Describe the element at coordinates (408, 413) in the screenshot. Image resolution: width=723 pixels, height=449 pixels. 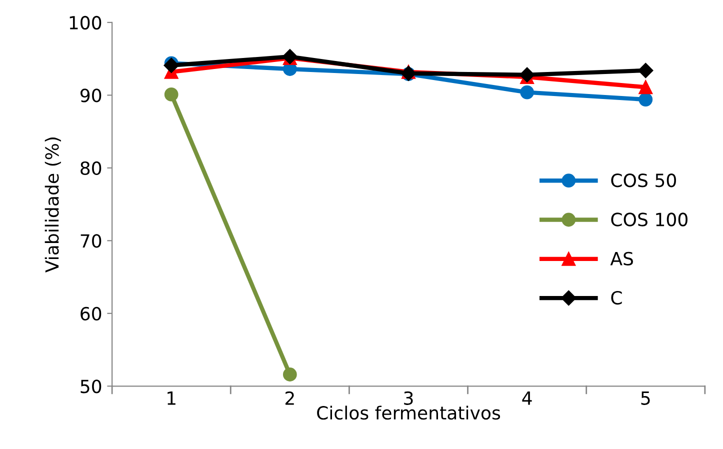
I see `x-axis-title: Ciclos fermentativos` at that location.